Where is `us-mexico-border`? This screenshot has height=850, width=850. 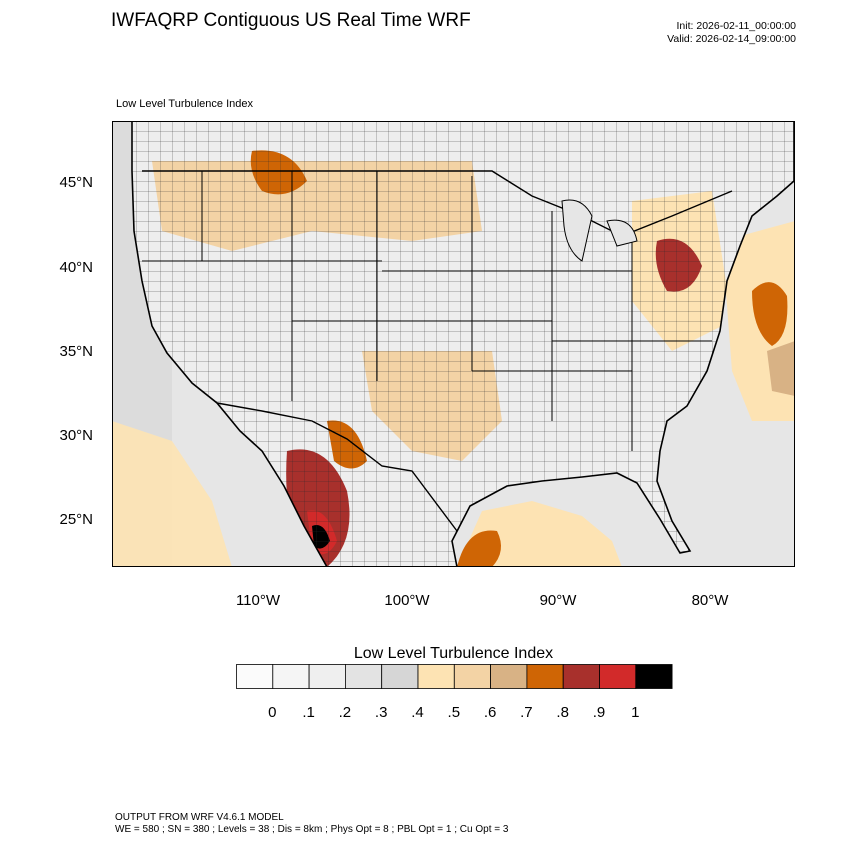 us-mexico-border is located at coordinates (337, 467).